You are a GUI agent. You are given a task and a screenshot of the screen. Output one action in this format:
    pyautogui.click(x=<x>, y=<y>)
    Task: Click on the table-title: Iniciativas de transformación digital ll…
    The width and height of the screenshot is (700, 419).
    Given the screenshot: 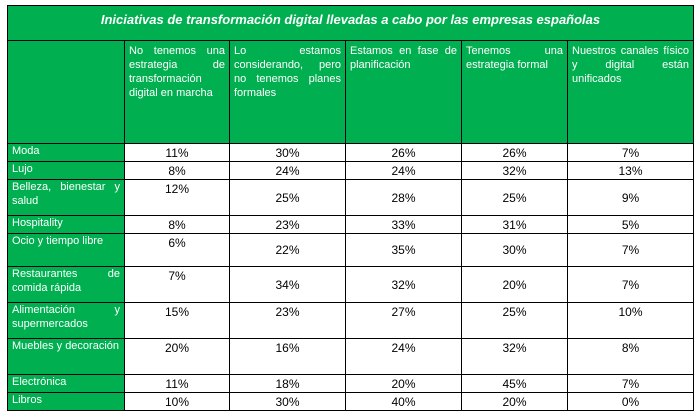 What is the action you would take?
    pyautogui.click(x=350, y=23)
    